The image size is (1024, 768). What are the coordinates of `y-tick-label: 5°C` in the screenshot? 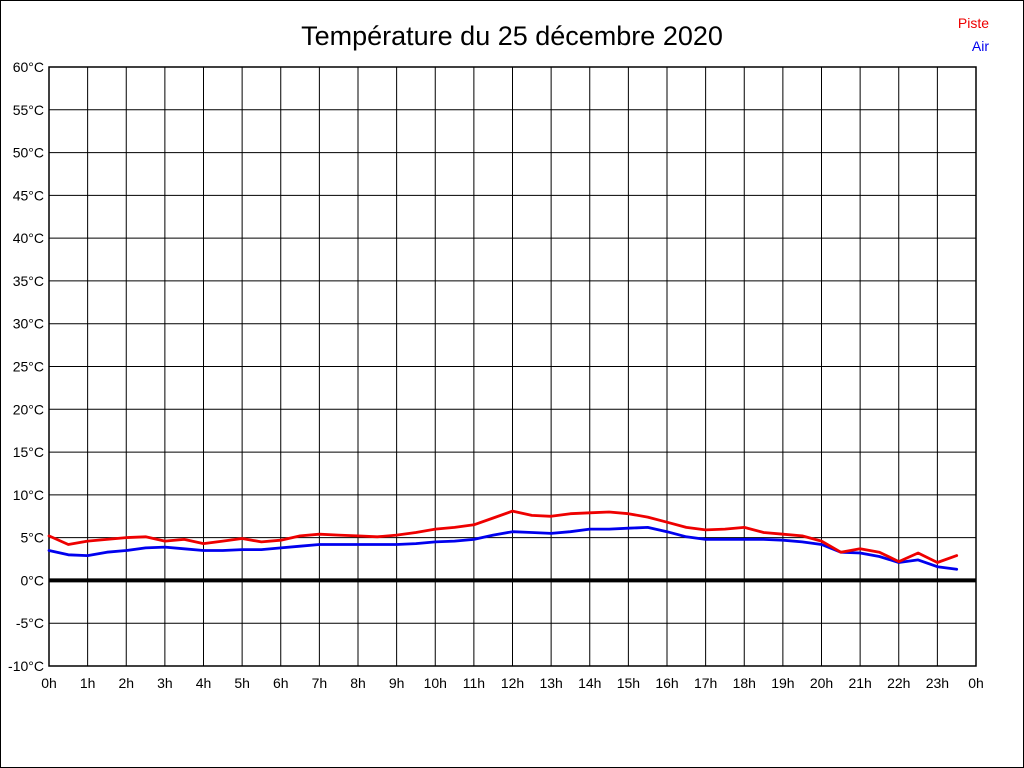 It's located at (33, 538).